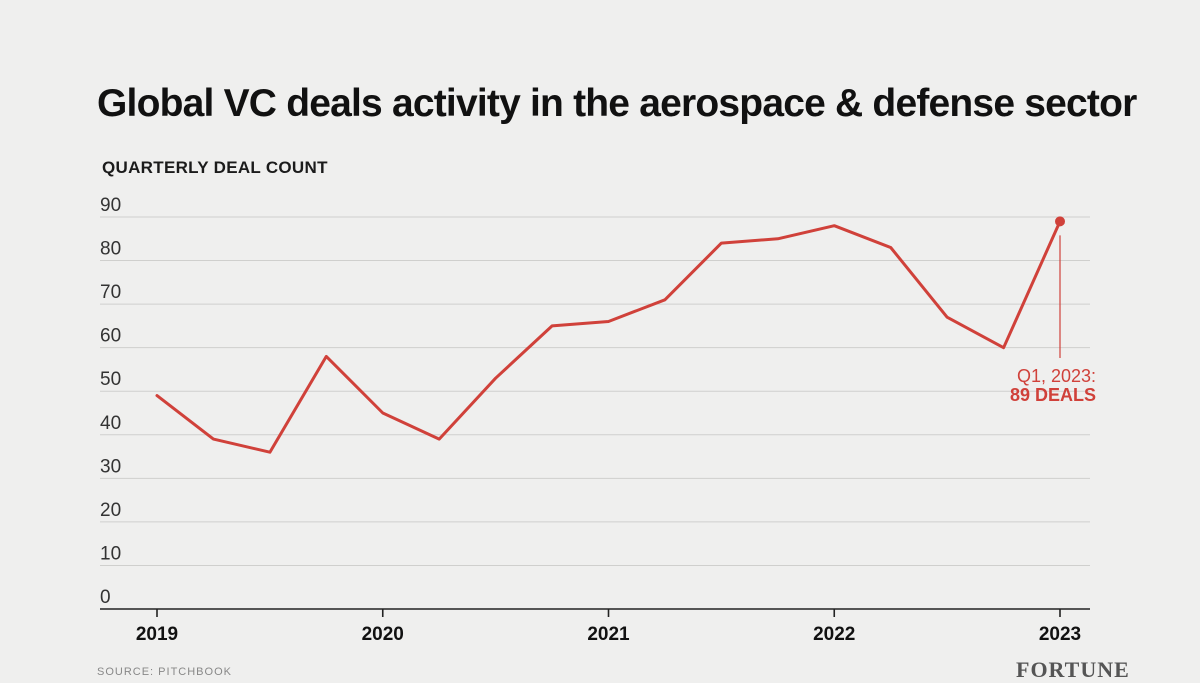 The width and height of the screenshot is (1200, 683). What do you see at coordinates (105, 597) in the screenshot?
I see `y-tick-label: 0` at bounding box center [105, 597].